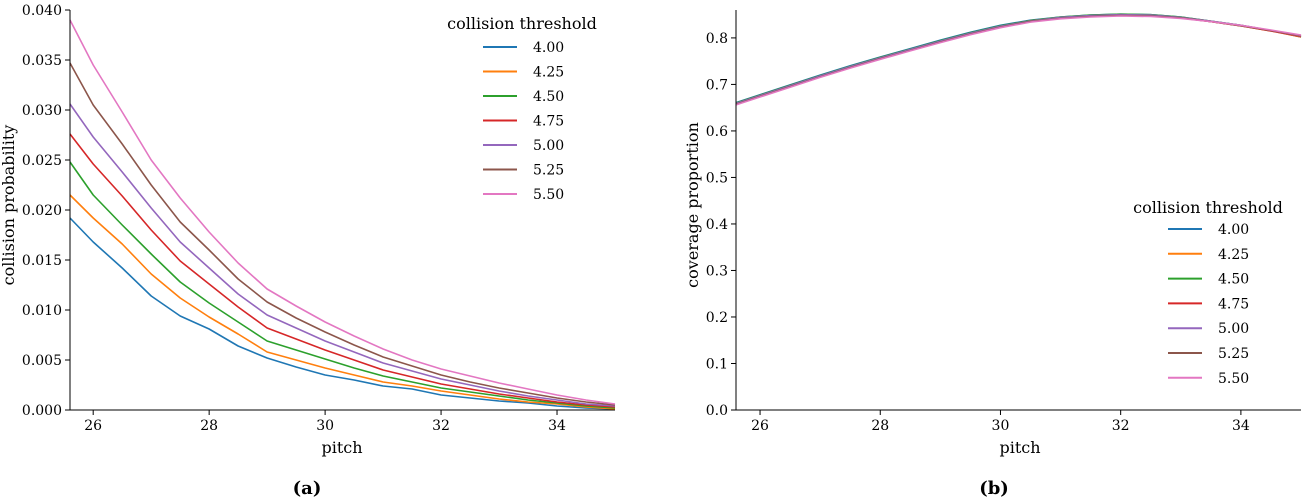 Image resolution: width=1303 pixels, height=499 pixels. Describe the element at coordinates (1233, 304) in the screenshot. I see `panel-b-legend-label: 4.75` at that location.